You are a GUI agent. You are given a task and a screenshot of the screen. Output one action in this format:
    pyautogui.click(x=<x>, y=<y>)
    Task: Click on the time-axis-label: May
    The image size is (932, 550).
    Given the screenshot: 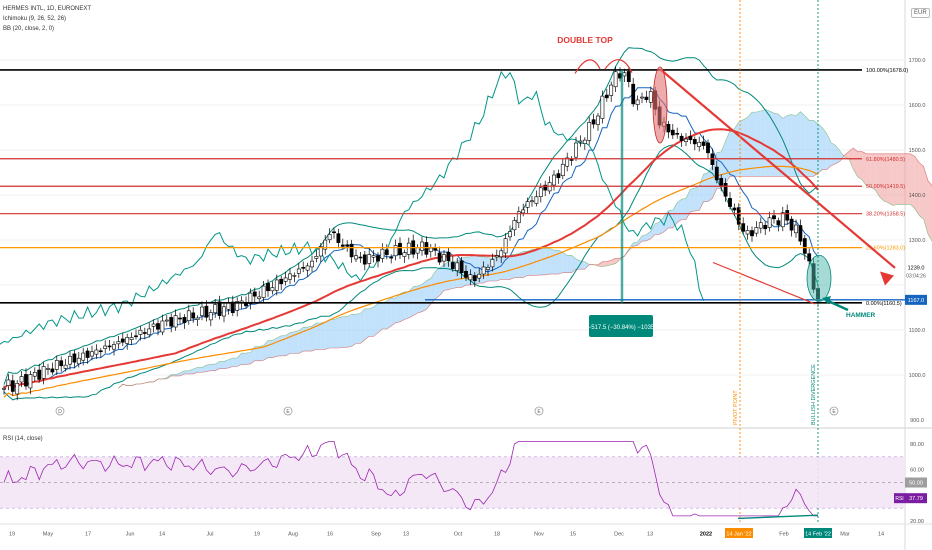 What is the action you would take?
    pyautogui.click(x=48, y=535)
    